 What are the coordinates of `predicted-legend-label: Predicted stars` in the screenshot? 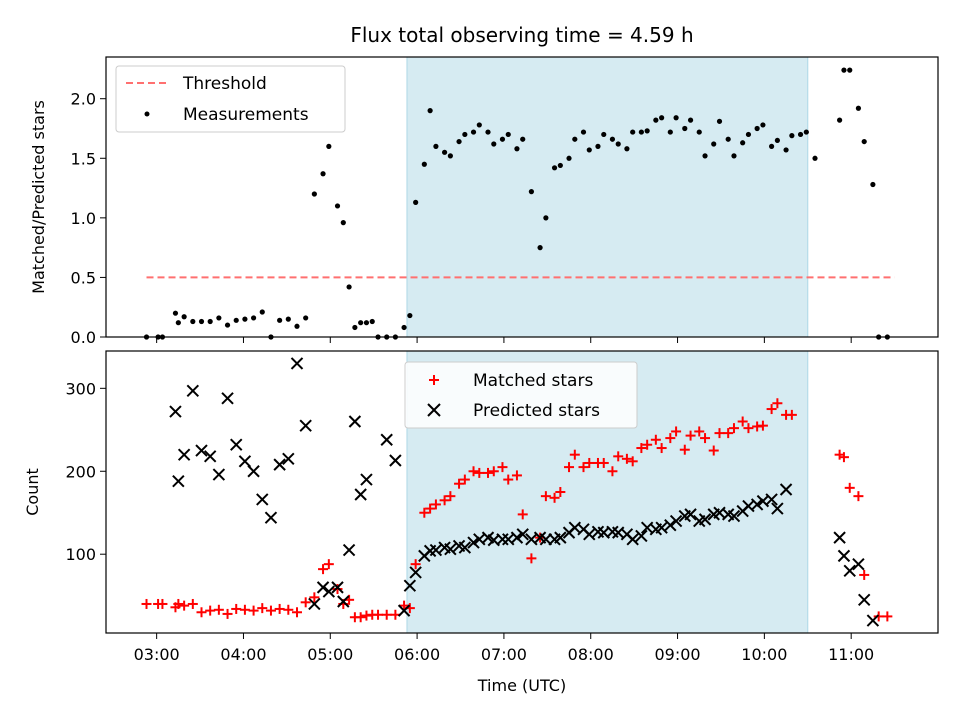 It's located at (536, 411).